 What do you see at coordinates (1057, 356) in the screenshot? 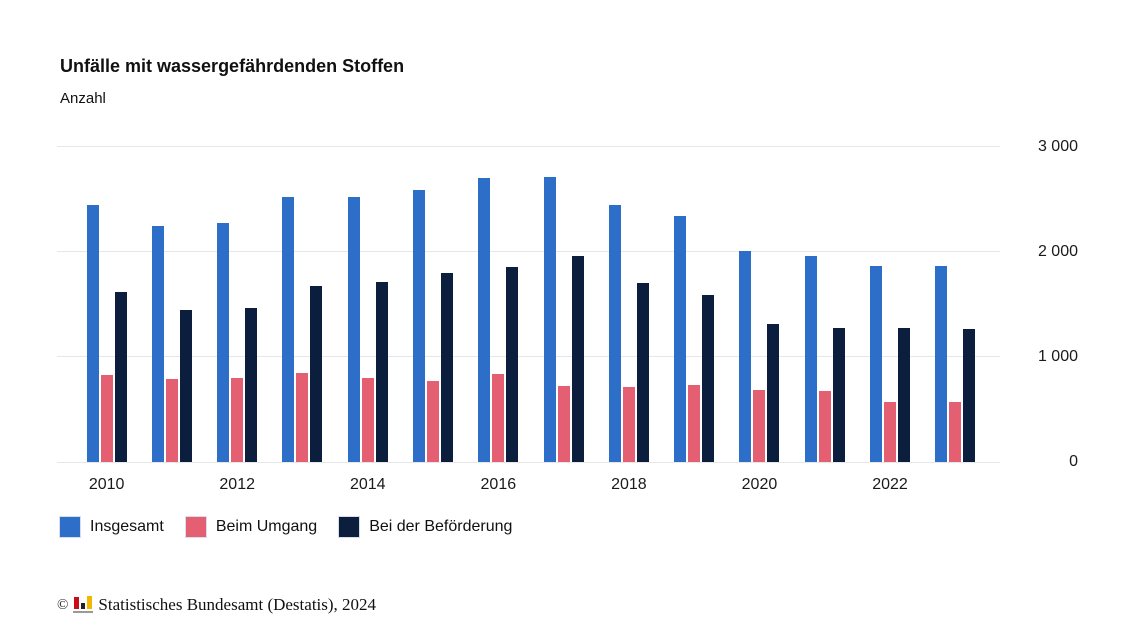
I see `y-tick-label-1000: 1 000` at bounding box center [1057, 356].